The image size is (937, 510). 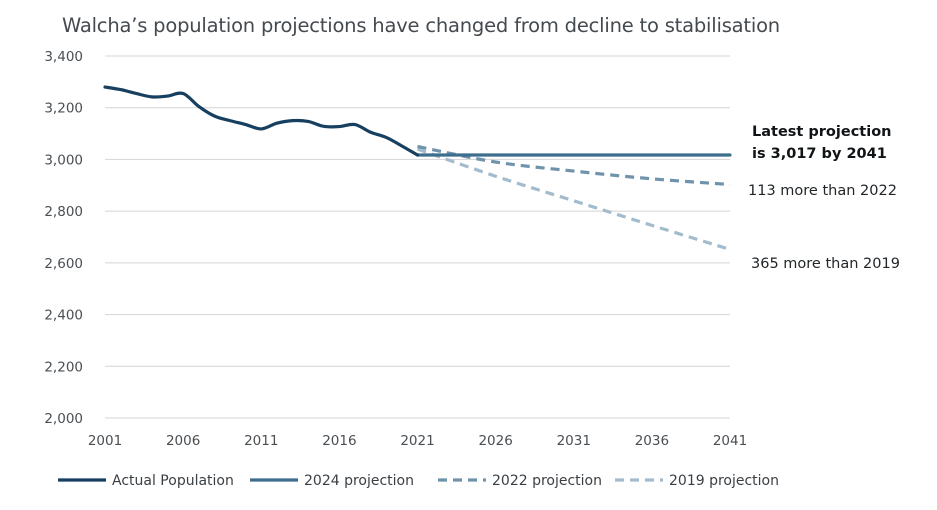 I want to click on y-tick-label: 2,200, so click(x=63, y=367).